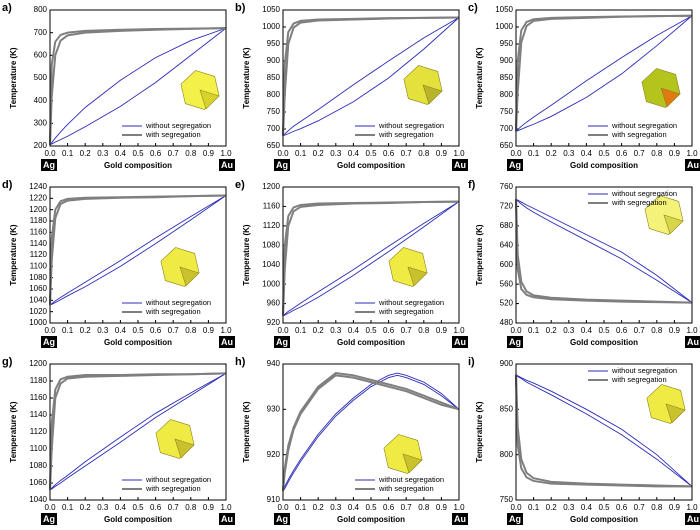 The width and height of the screenshot is (700, 530). I want to click on y-tick-label: 300, so click(41, 122).